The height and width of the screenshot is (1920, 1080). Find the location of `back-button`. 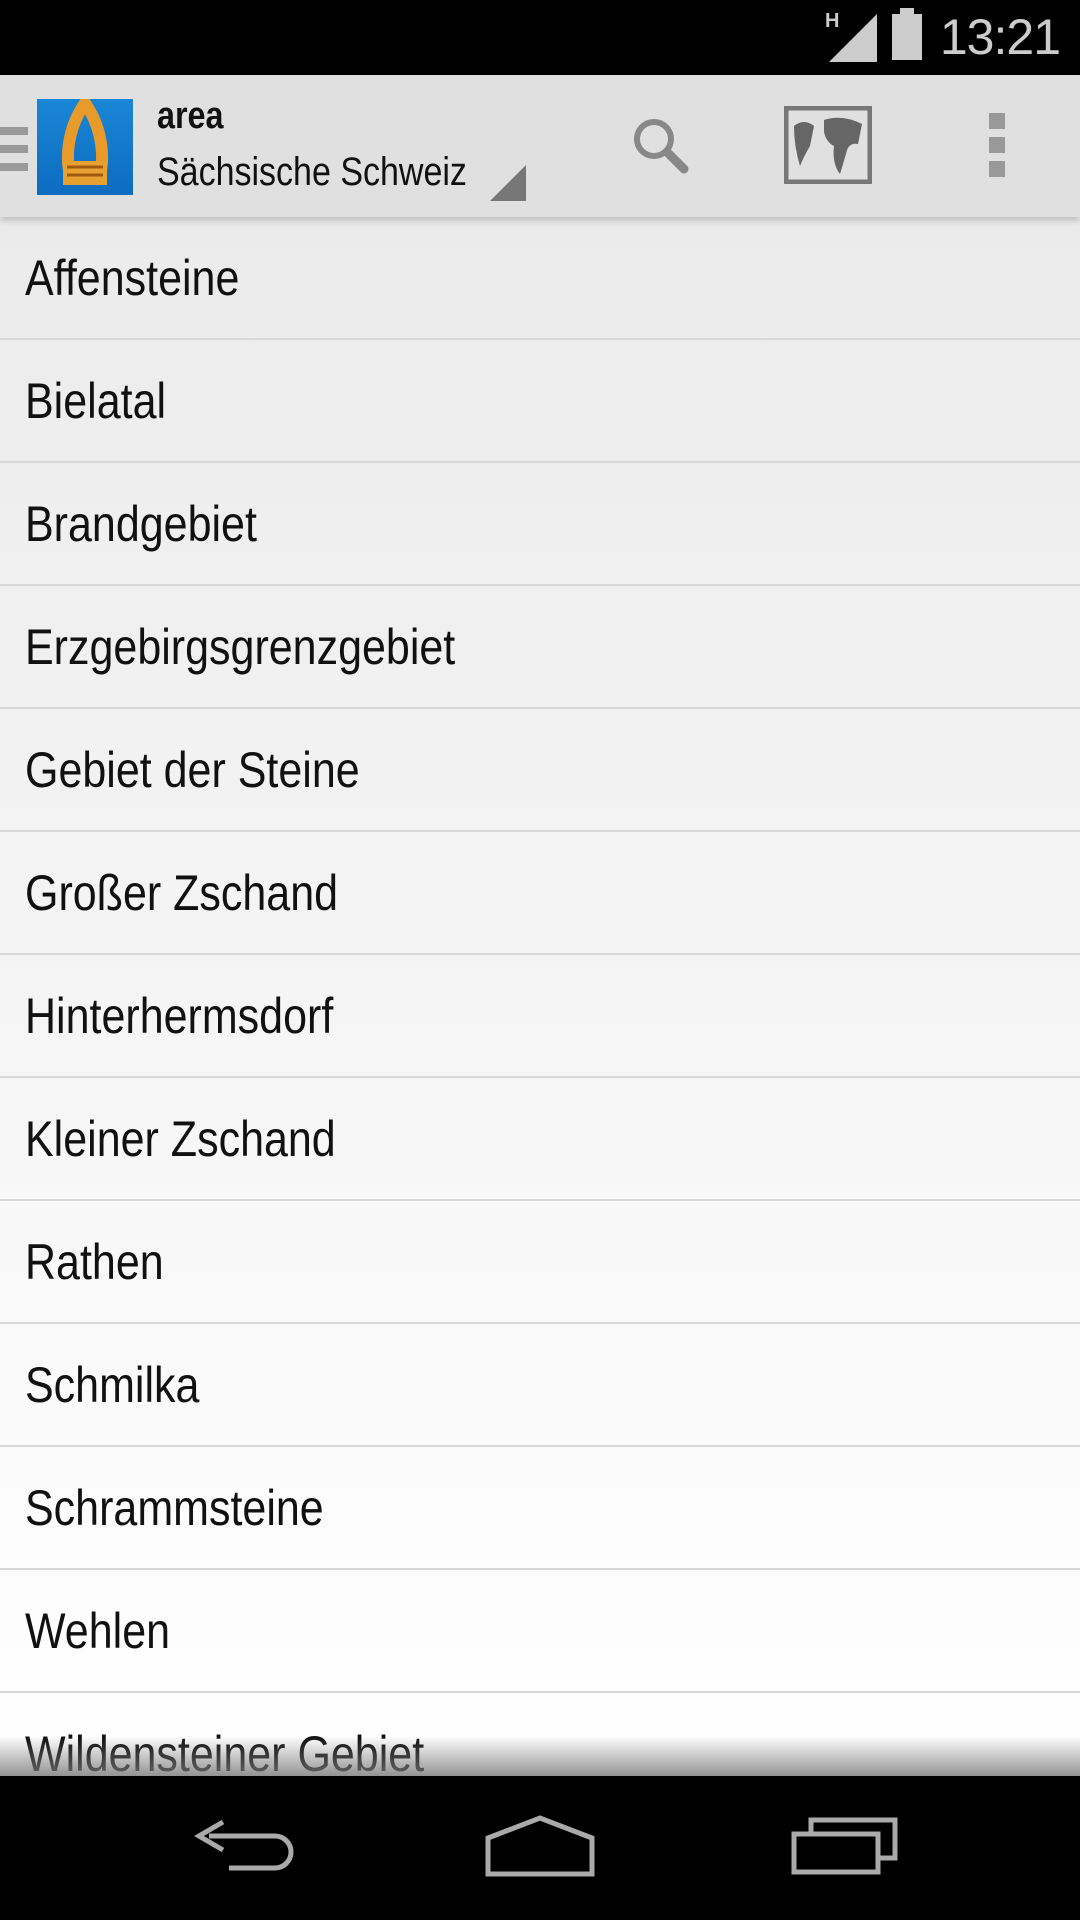

back-button is located at coordinates (240, 1846).